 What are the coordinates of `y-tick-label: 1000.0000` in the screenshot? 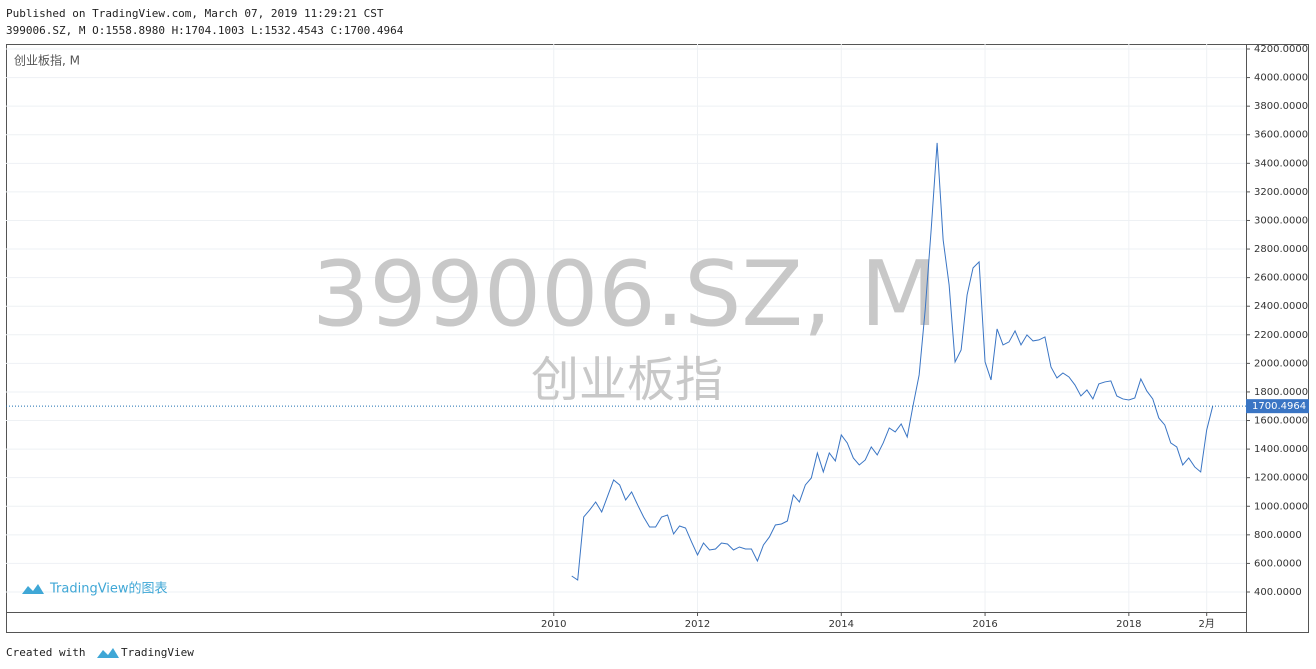 It's located at (1281, 506).